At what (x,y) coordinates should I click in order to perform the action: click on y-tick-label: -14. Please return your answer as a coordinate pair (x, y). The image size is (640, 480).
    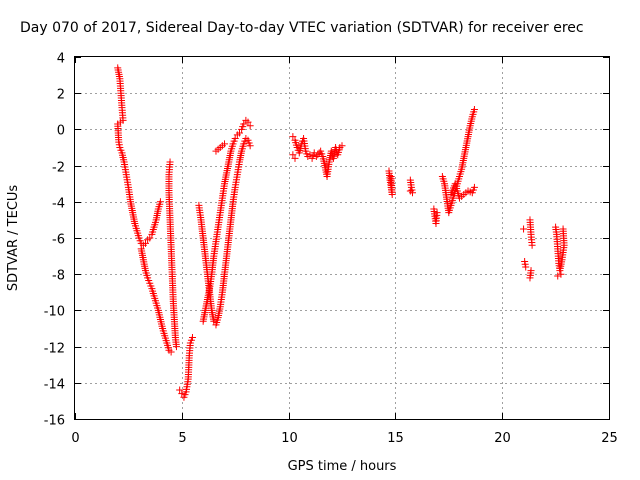
    Looking at the image, I should click on (54, 385).